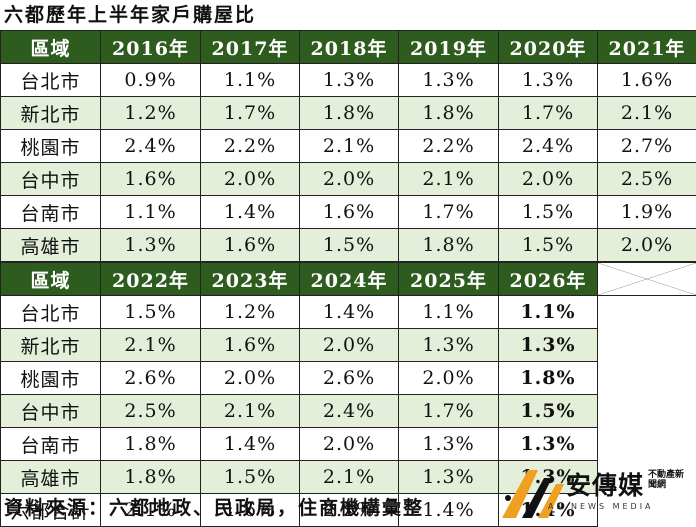  Describe the element at coordinates (449, 279) in the screenshot. I see `header-year: 2025年` at that location.